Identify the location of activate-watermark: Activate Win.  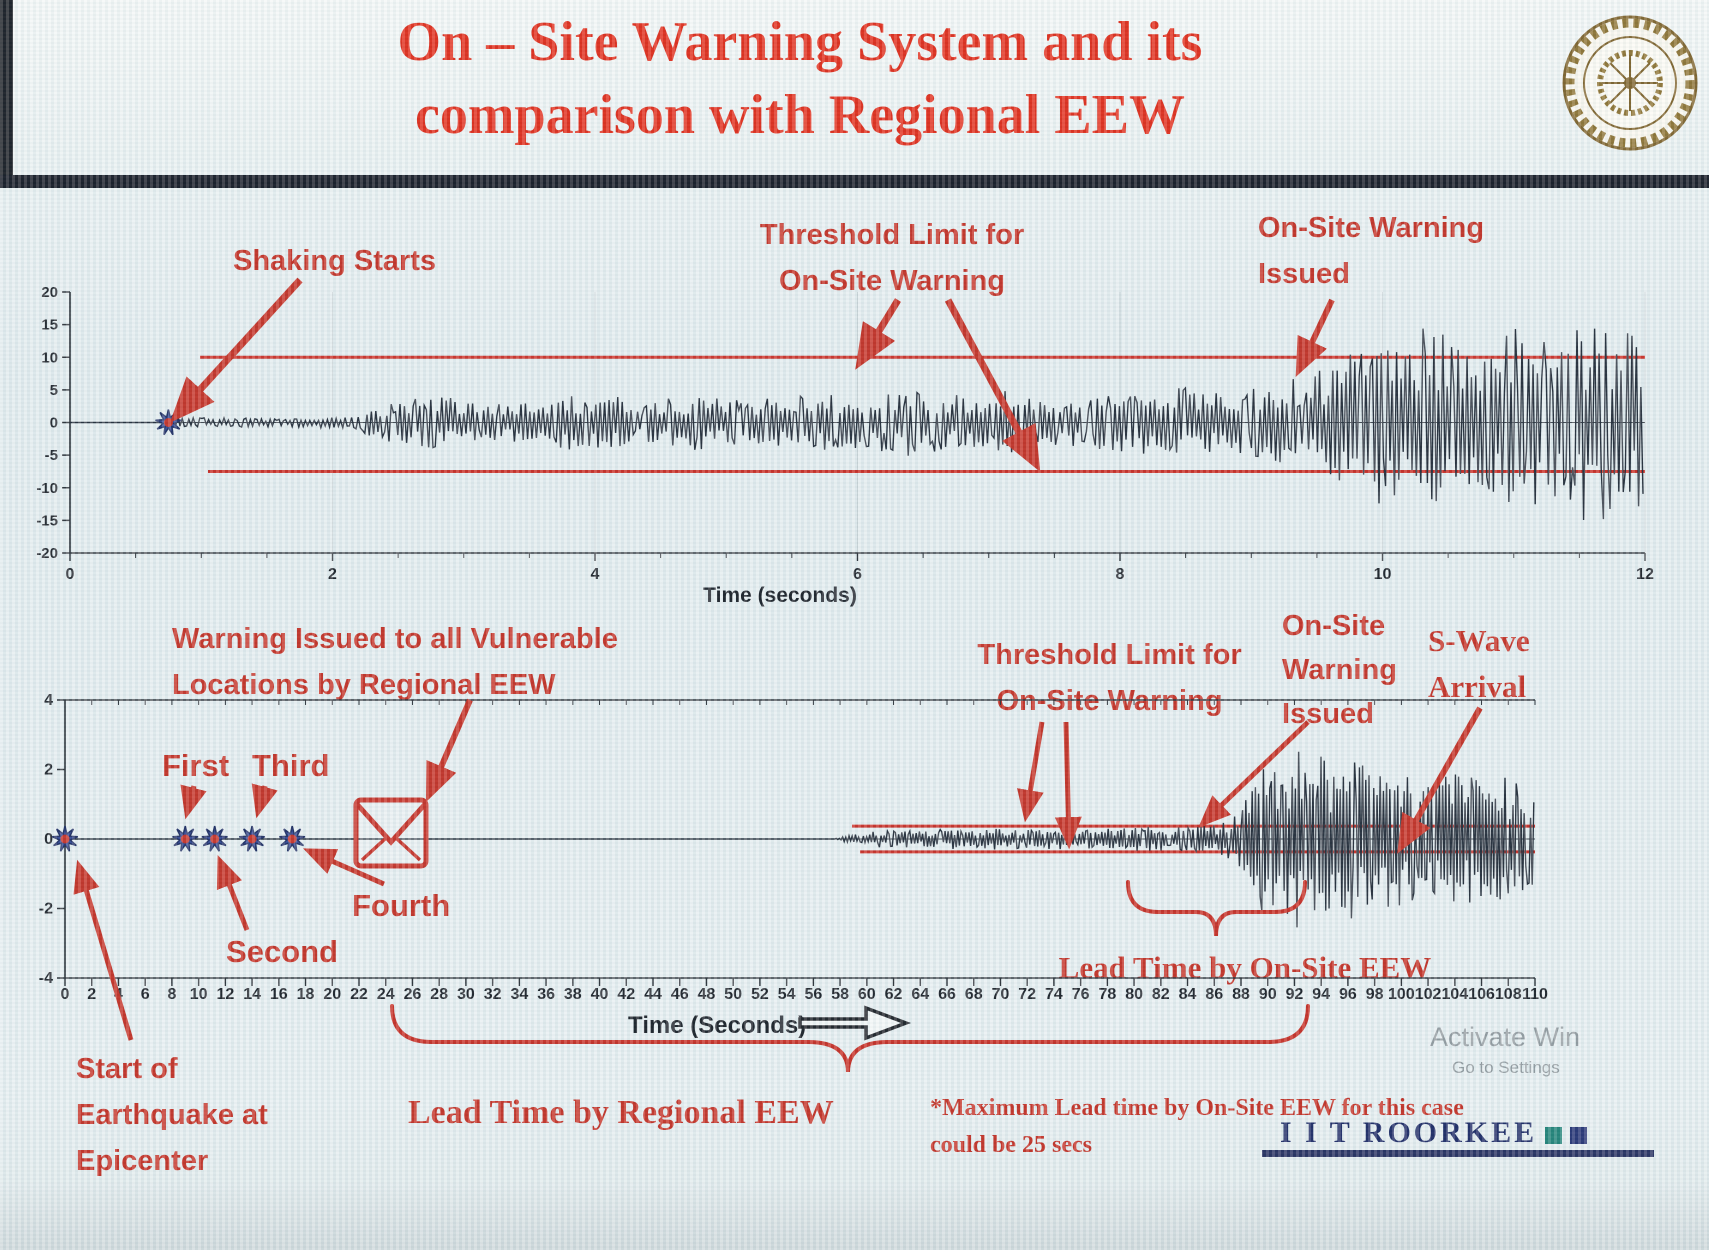
(1505, 1037).